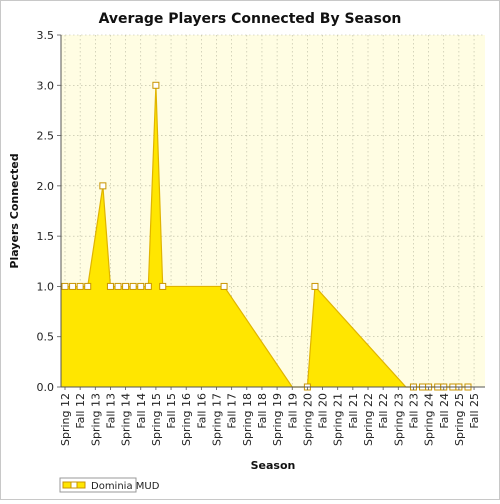  I want to click on x-tick-label: Fall 15, so click(171, 411).